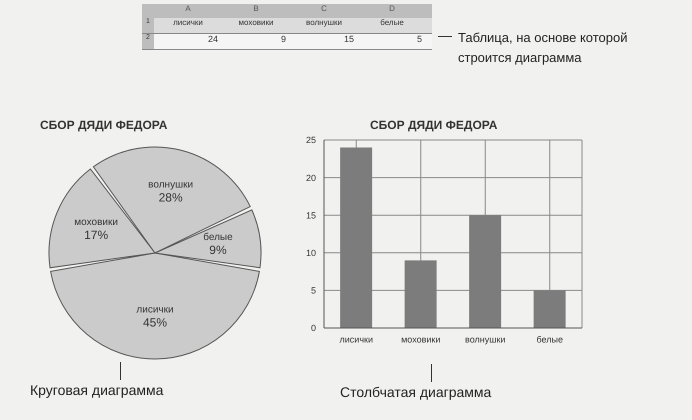  I want to click on text: Круговая диаграмма, so click(97, 390).